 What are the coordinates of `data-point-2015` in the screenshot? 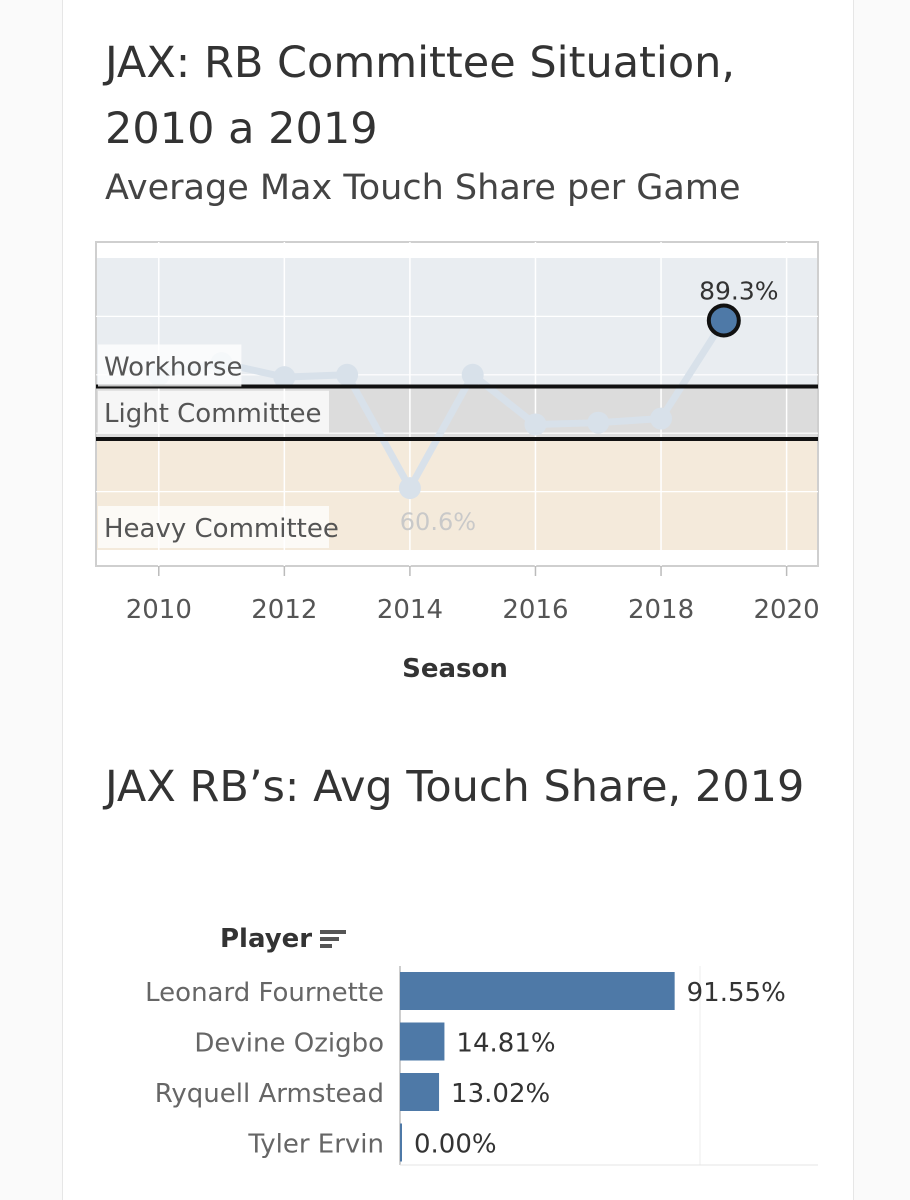 It's located at (472, 374).